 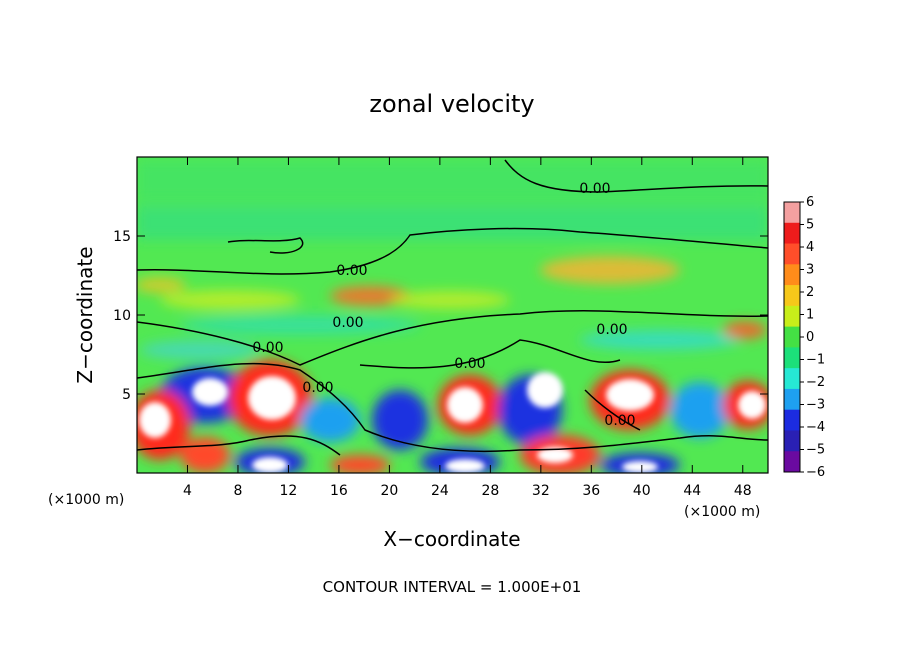 What do you see at coordinates (692, 491) in the screenshot?
I see `x-tick-label: 44` at bounding box center [692, 491].